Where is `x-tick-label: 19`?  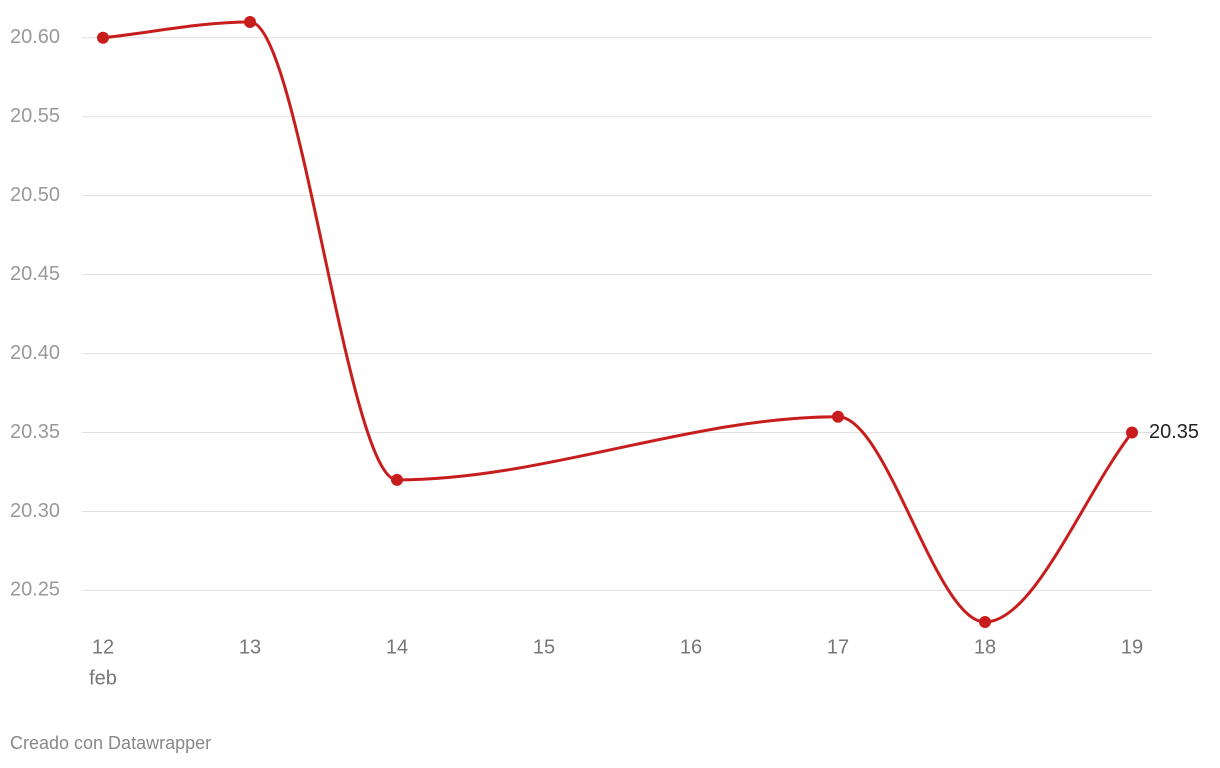
x-tick-label: 19 is located at coordinates (1132, 647).